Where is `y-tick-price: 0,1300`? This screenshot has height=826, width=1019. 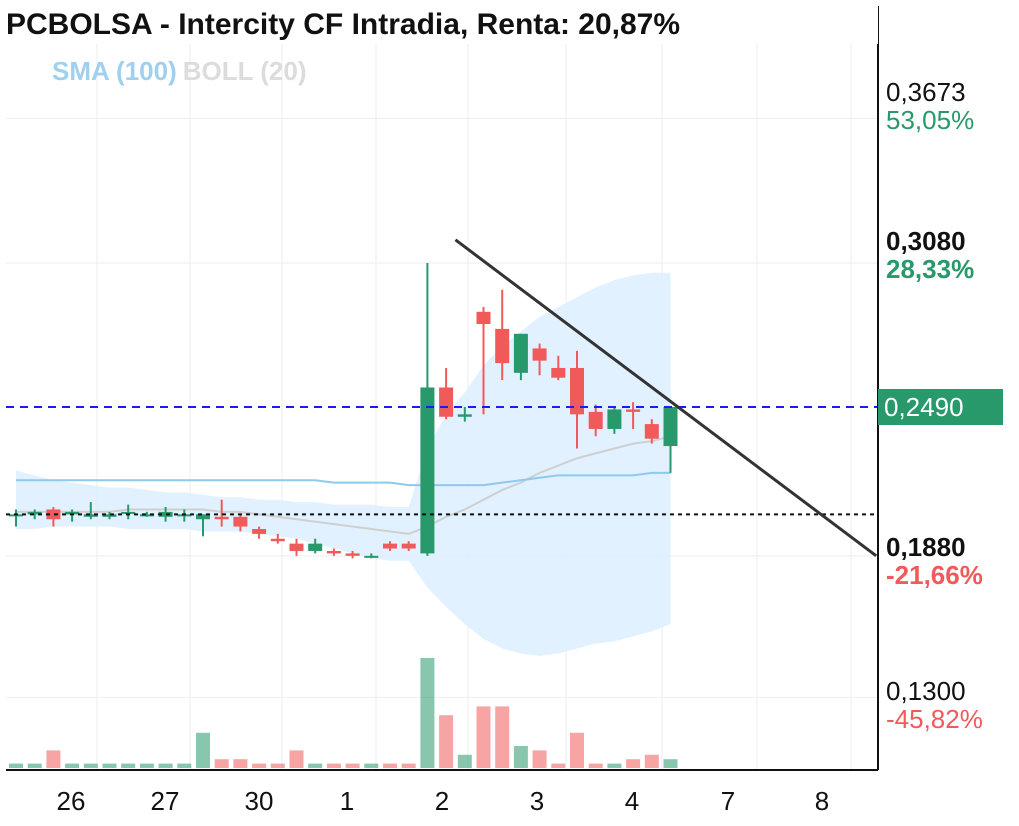
y-tick-price: 0,1300 is located at coordinates (926, 691).